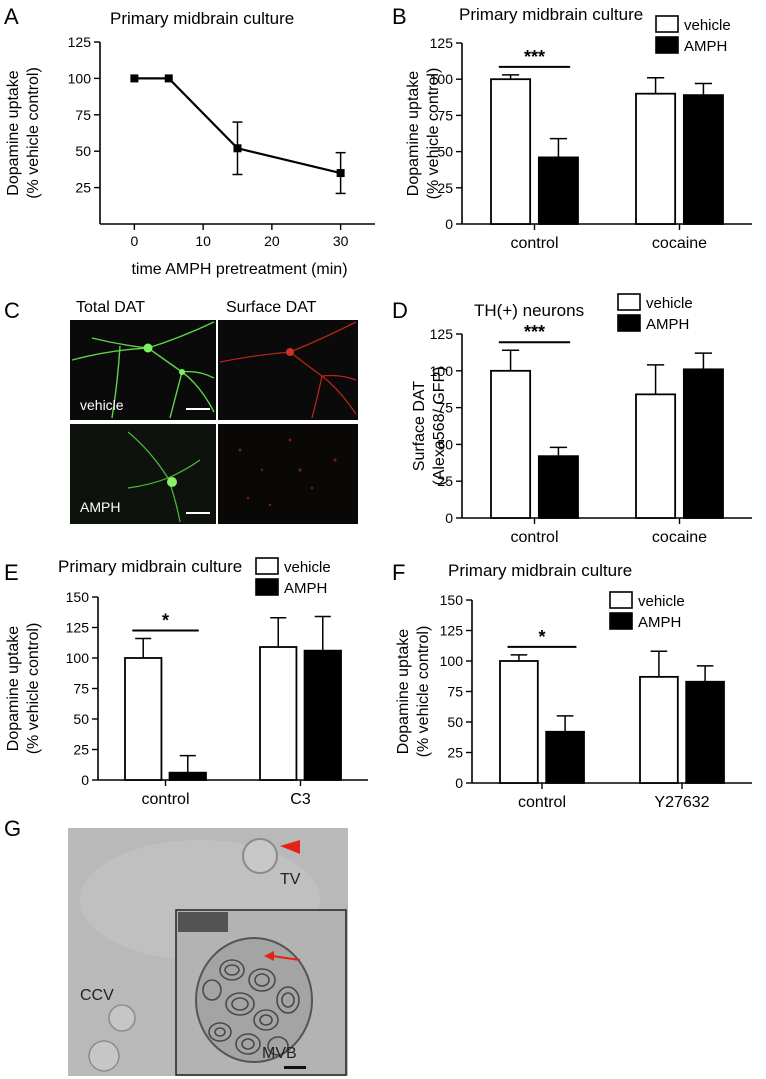  What do you see at coordinates (165, 799) in the screenshot?
I see `category-label-e: control` at bounding box center [165, 799].